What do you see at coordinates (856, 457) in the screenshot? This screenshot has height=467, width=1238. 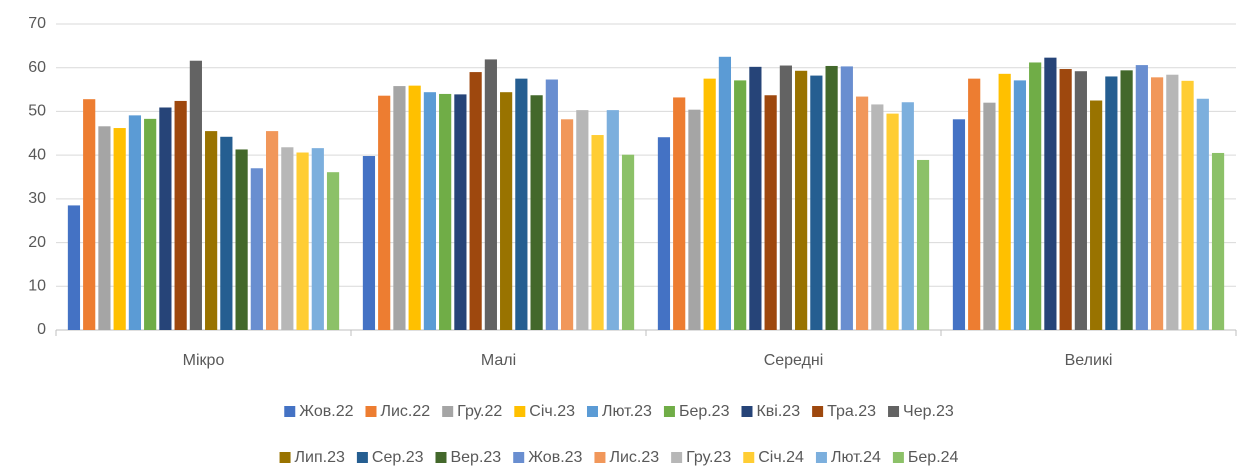 I see `legend-label: Лют.24` at bounding box center [856, 457].